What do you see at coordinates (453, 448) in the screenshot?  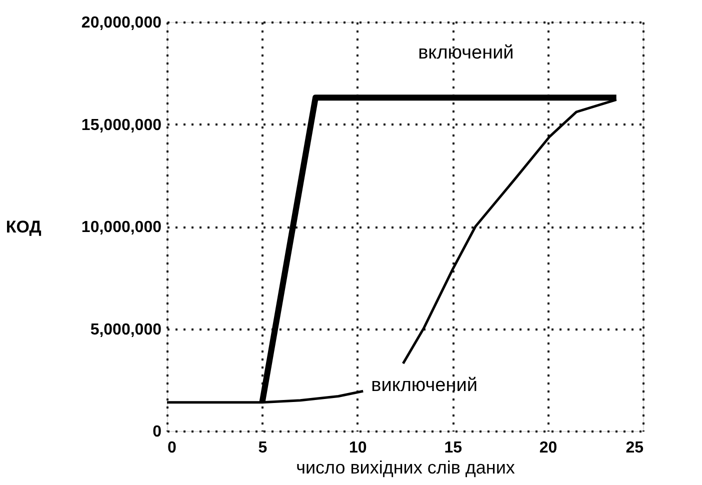 I see `x-tick-label: 15` at bounding box center [453, 448].